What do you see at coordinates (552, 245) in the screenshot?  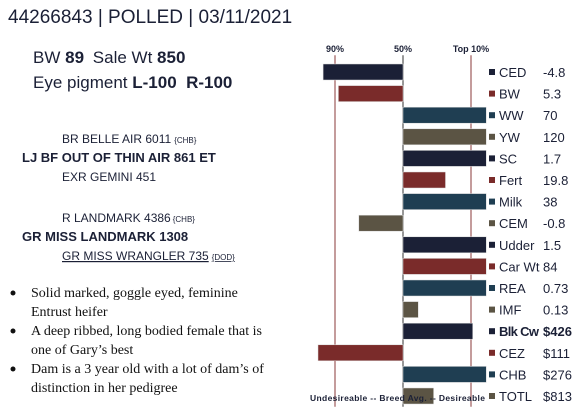 I see `epd-value: 1.5` at bounding box center [552, 245].